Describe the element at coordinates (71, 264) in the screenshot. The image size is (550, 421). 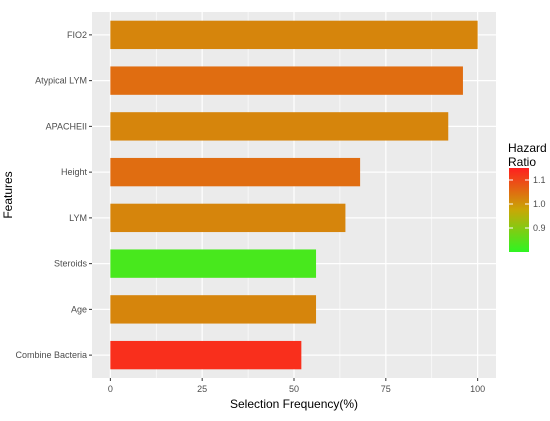
I see `y-tick-label: Steroids` at that location.